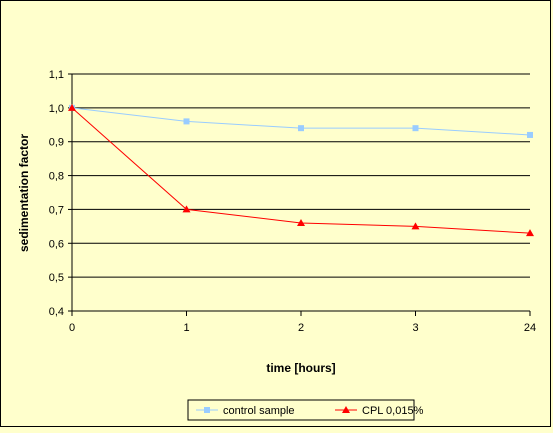  Describe the element at coordinates (259, 411) in the screenshot. I see `legend-label: control sample` at that location.